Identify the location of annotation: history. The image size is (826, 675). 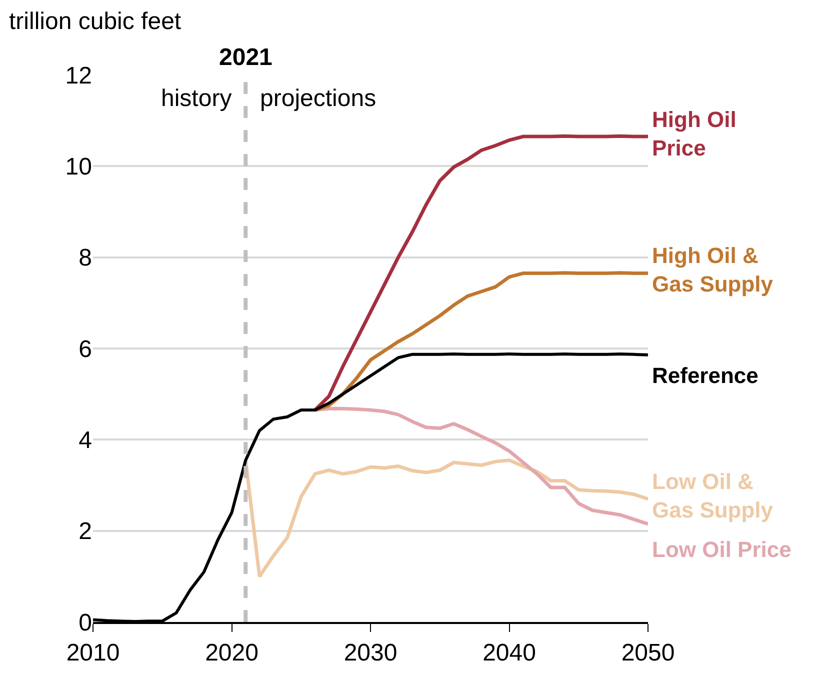
(196, 98).